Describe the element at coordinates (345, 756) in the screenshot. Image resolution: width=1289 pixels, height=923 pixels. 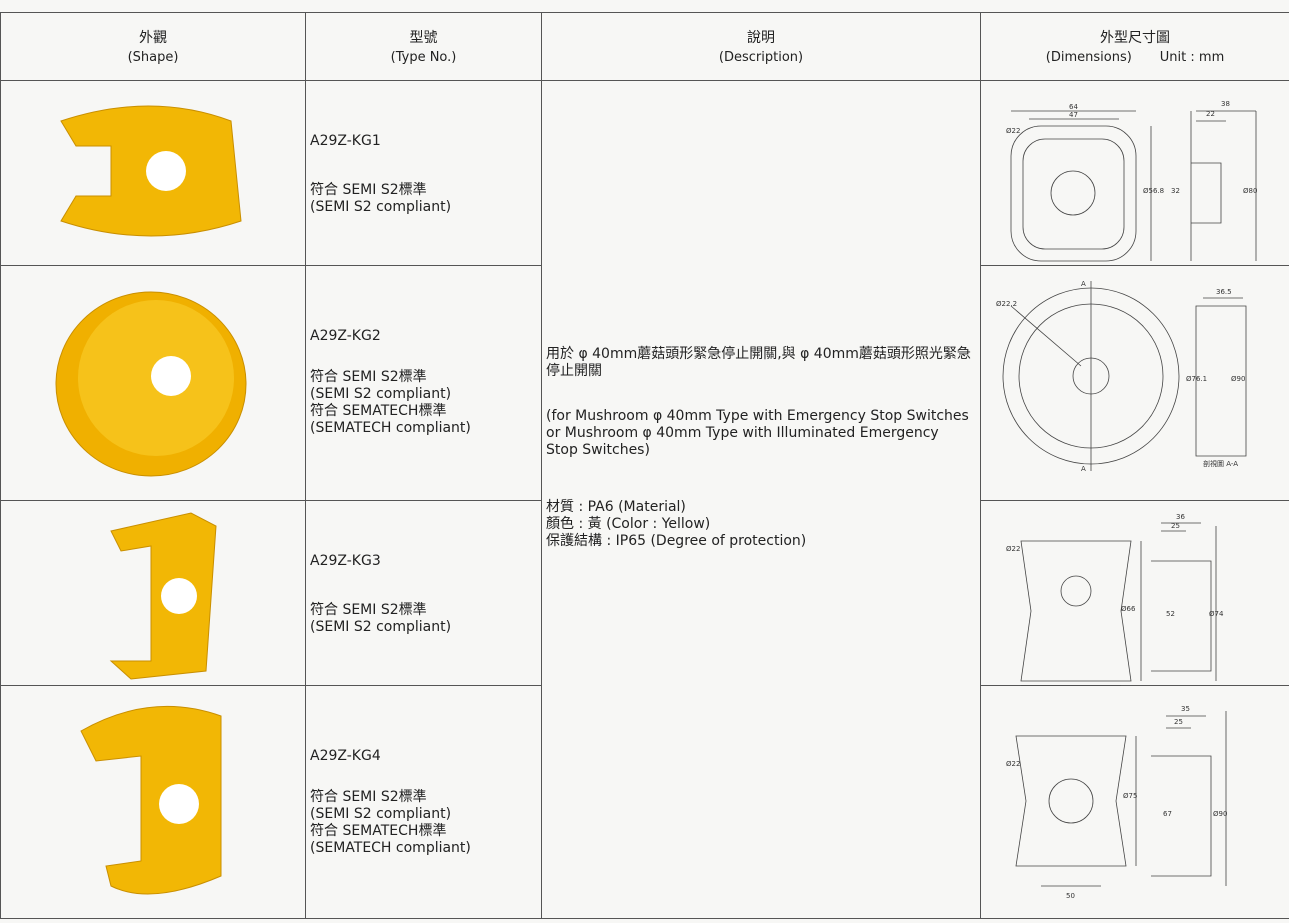
I see `type-no: A29Z-KG4` at that location.